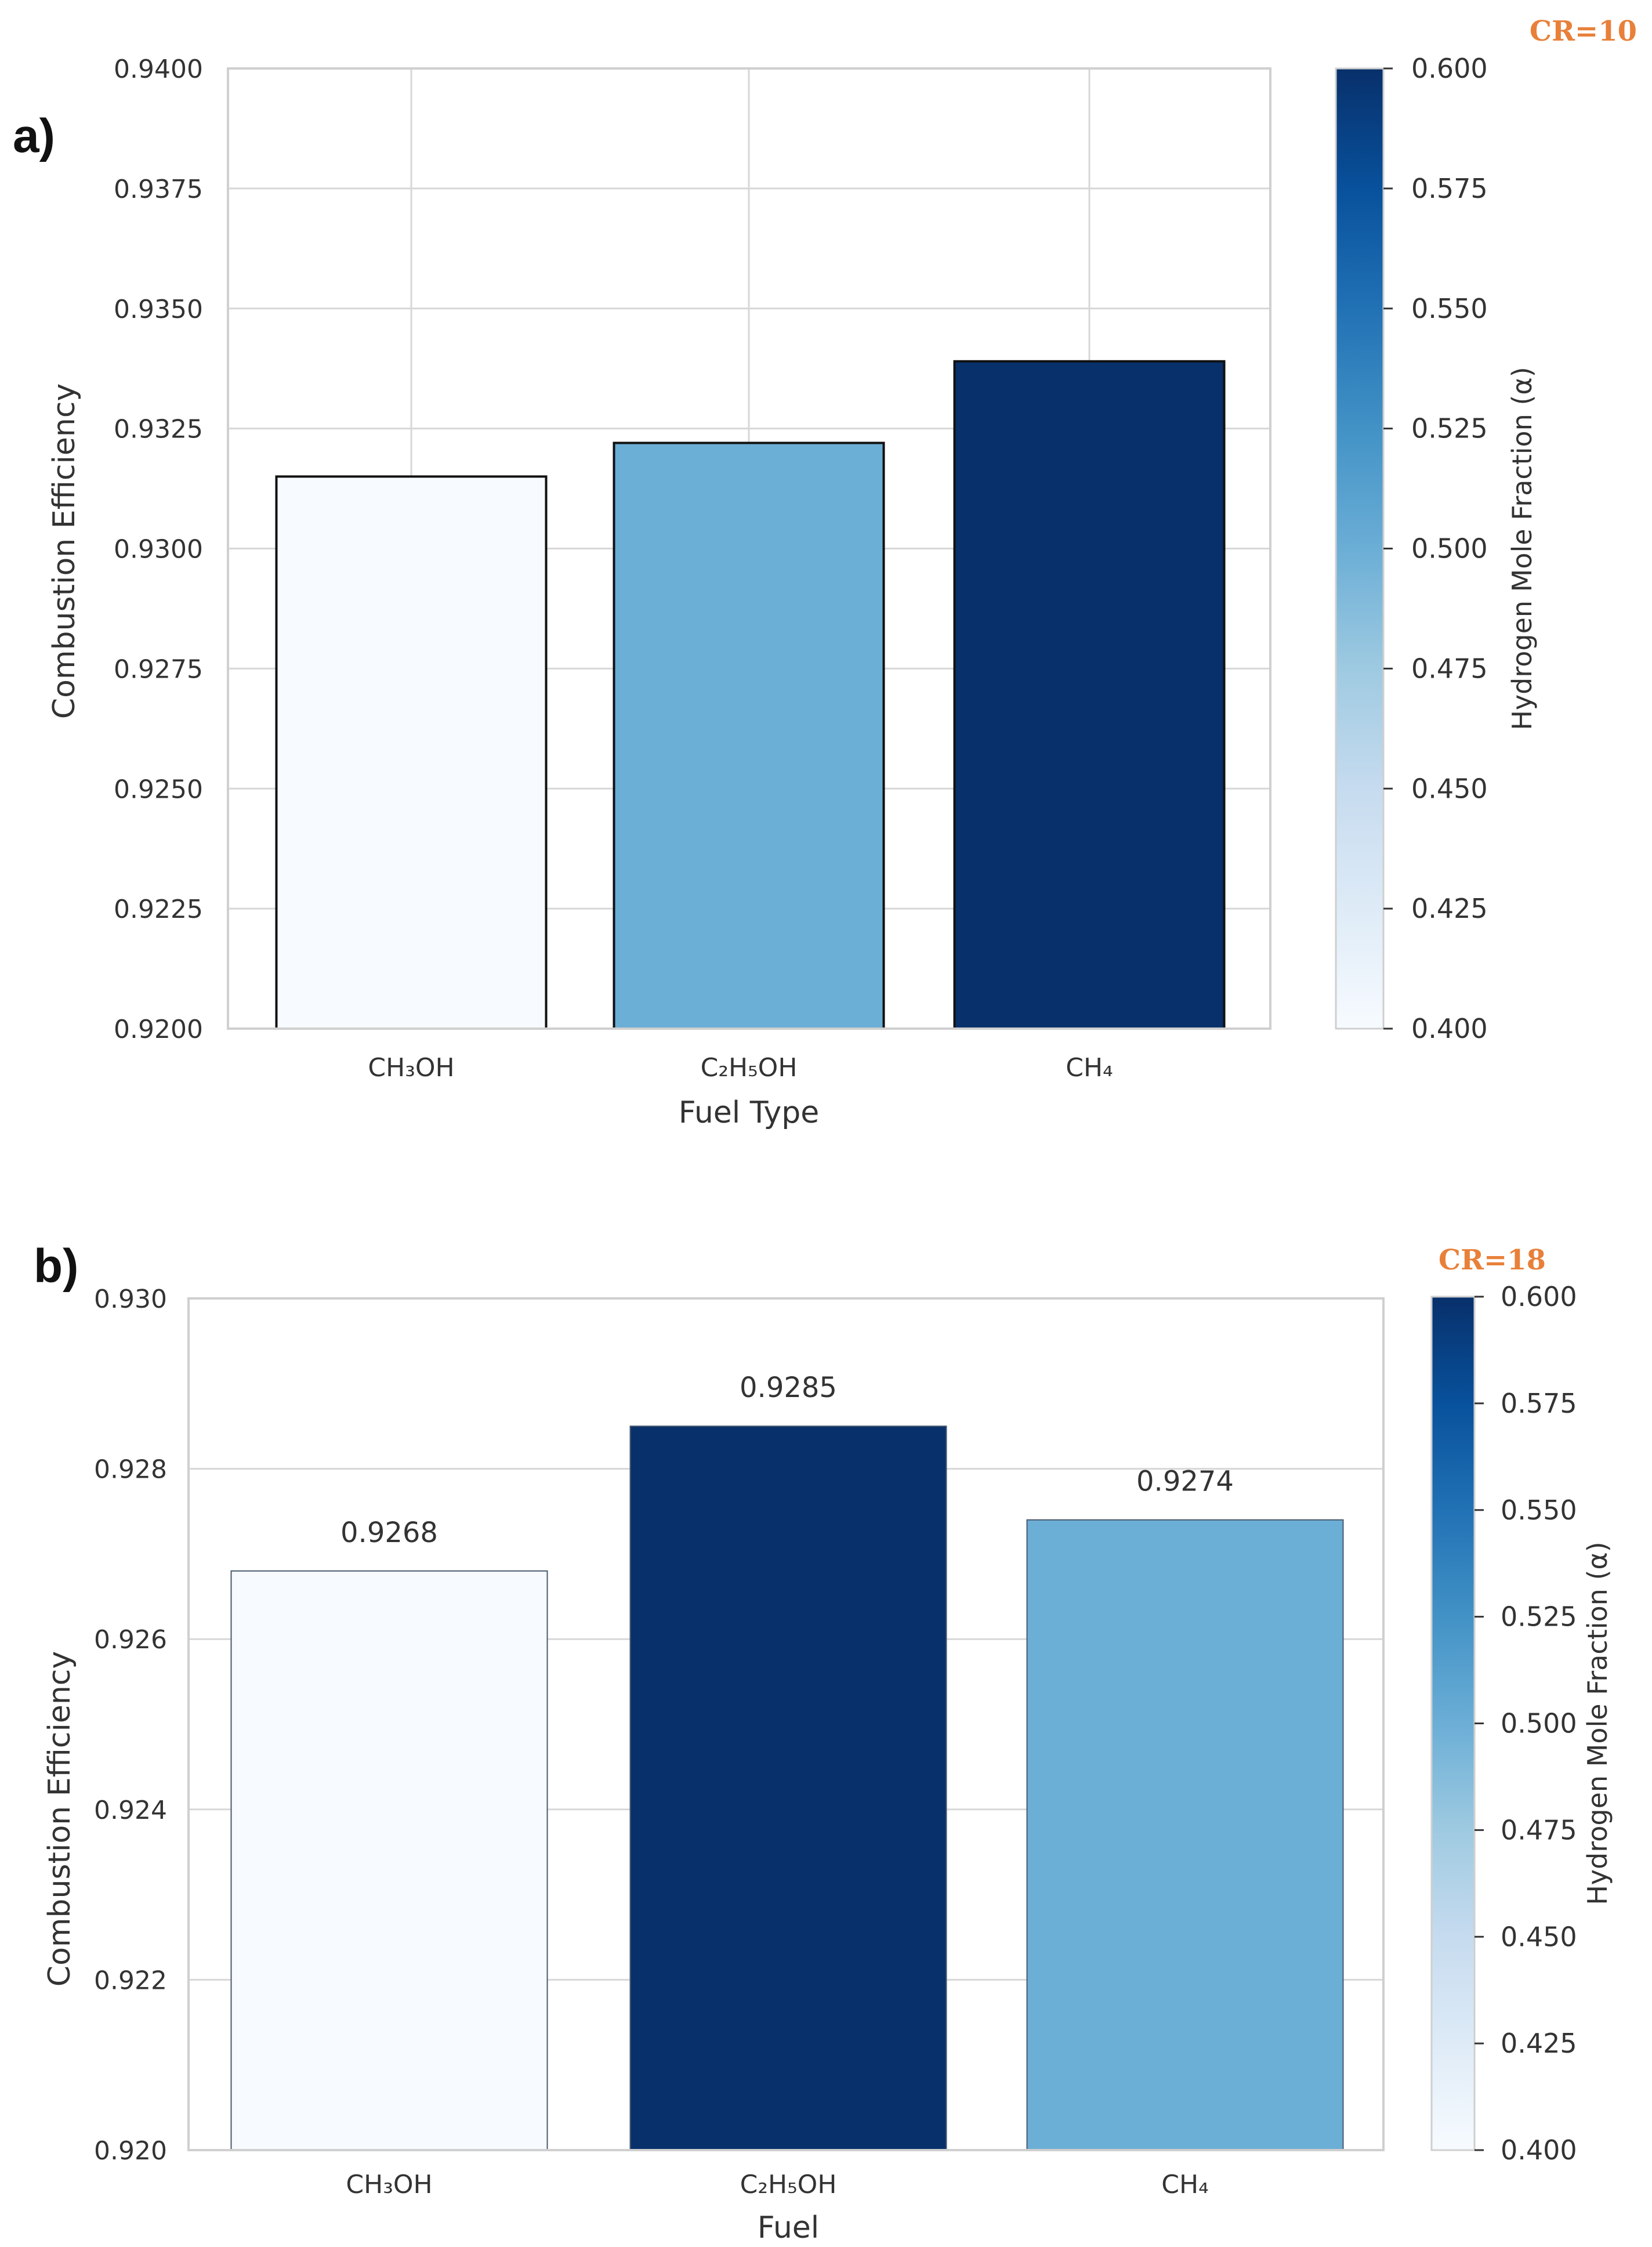 This screenshot has height=2247, width=1652. What do you see at coordinates (1453, 1723) in the screenshot?
I see `colorbar-gradient-b` at bounding box center [1453, 1723].